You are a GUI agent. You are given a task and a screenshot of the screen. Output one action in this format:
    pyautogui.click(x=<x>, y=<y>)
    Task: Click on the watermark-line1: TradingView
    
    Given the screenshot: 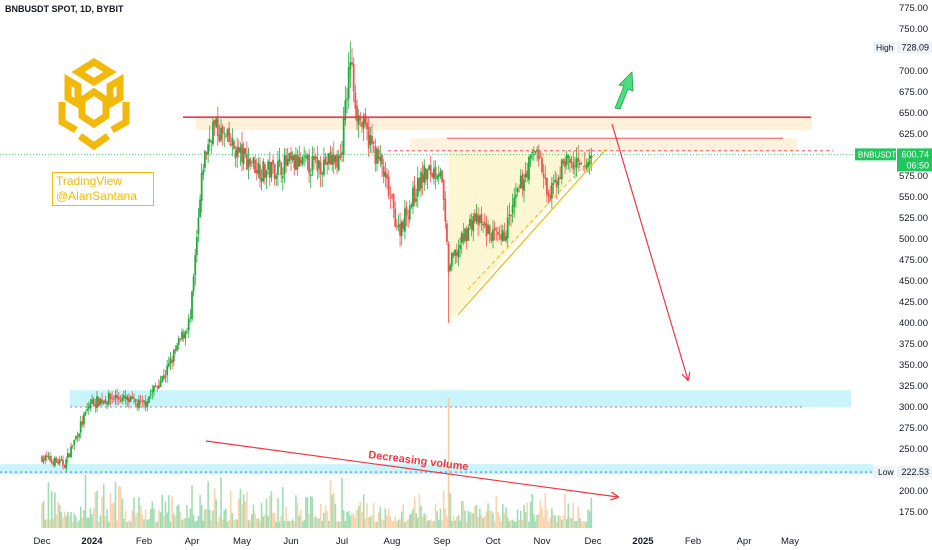 What is the action you would take?
    pyautogui.click(x=89, y=181)
    